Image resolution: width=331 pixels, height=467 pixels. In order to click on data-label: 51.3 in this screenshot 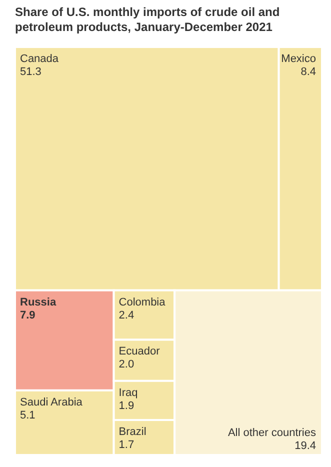, I will do `click(31, 72)`.